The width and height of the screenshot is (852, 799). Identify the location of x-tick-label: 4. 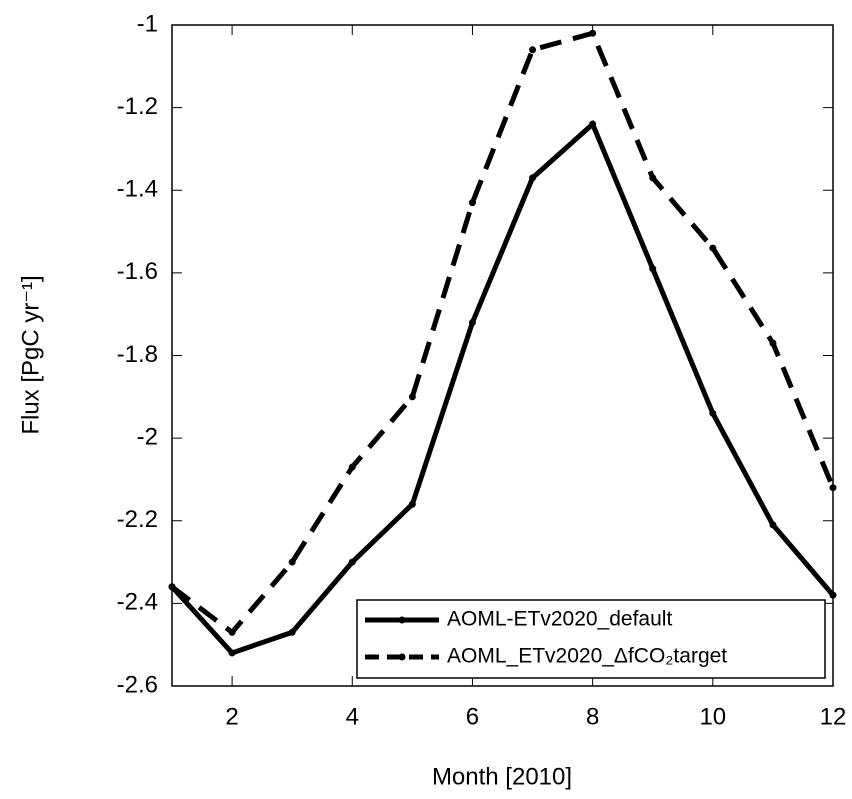
(352, 716).